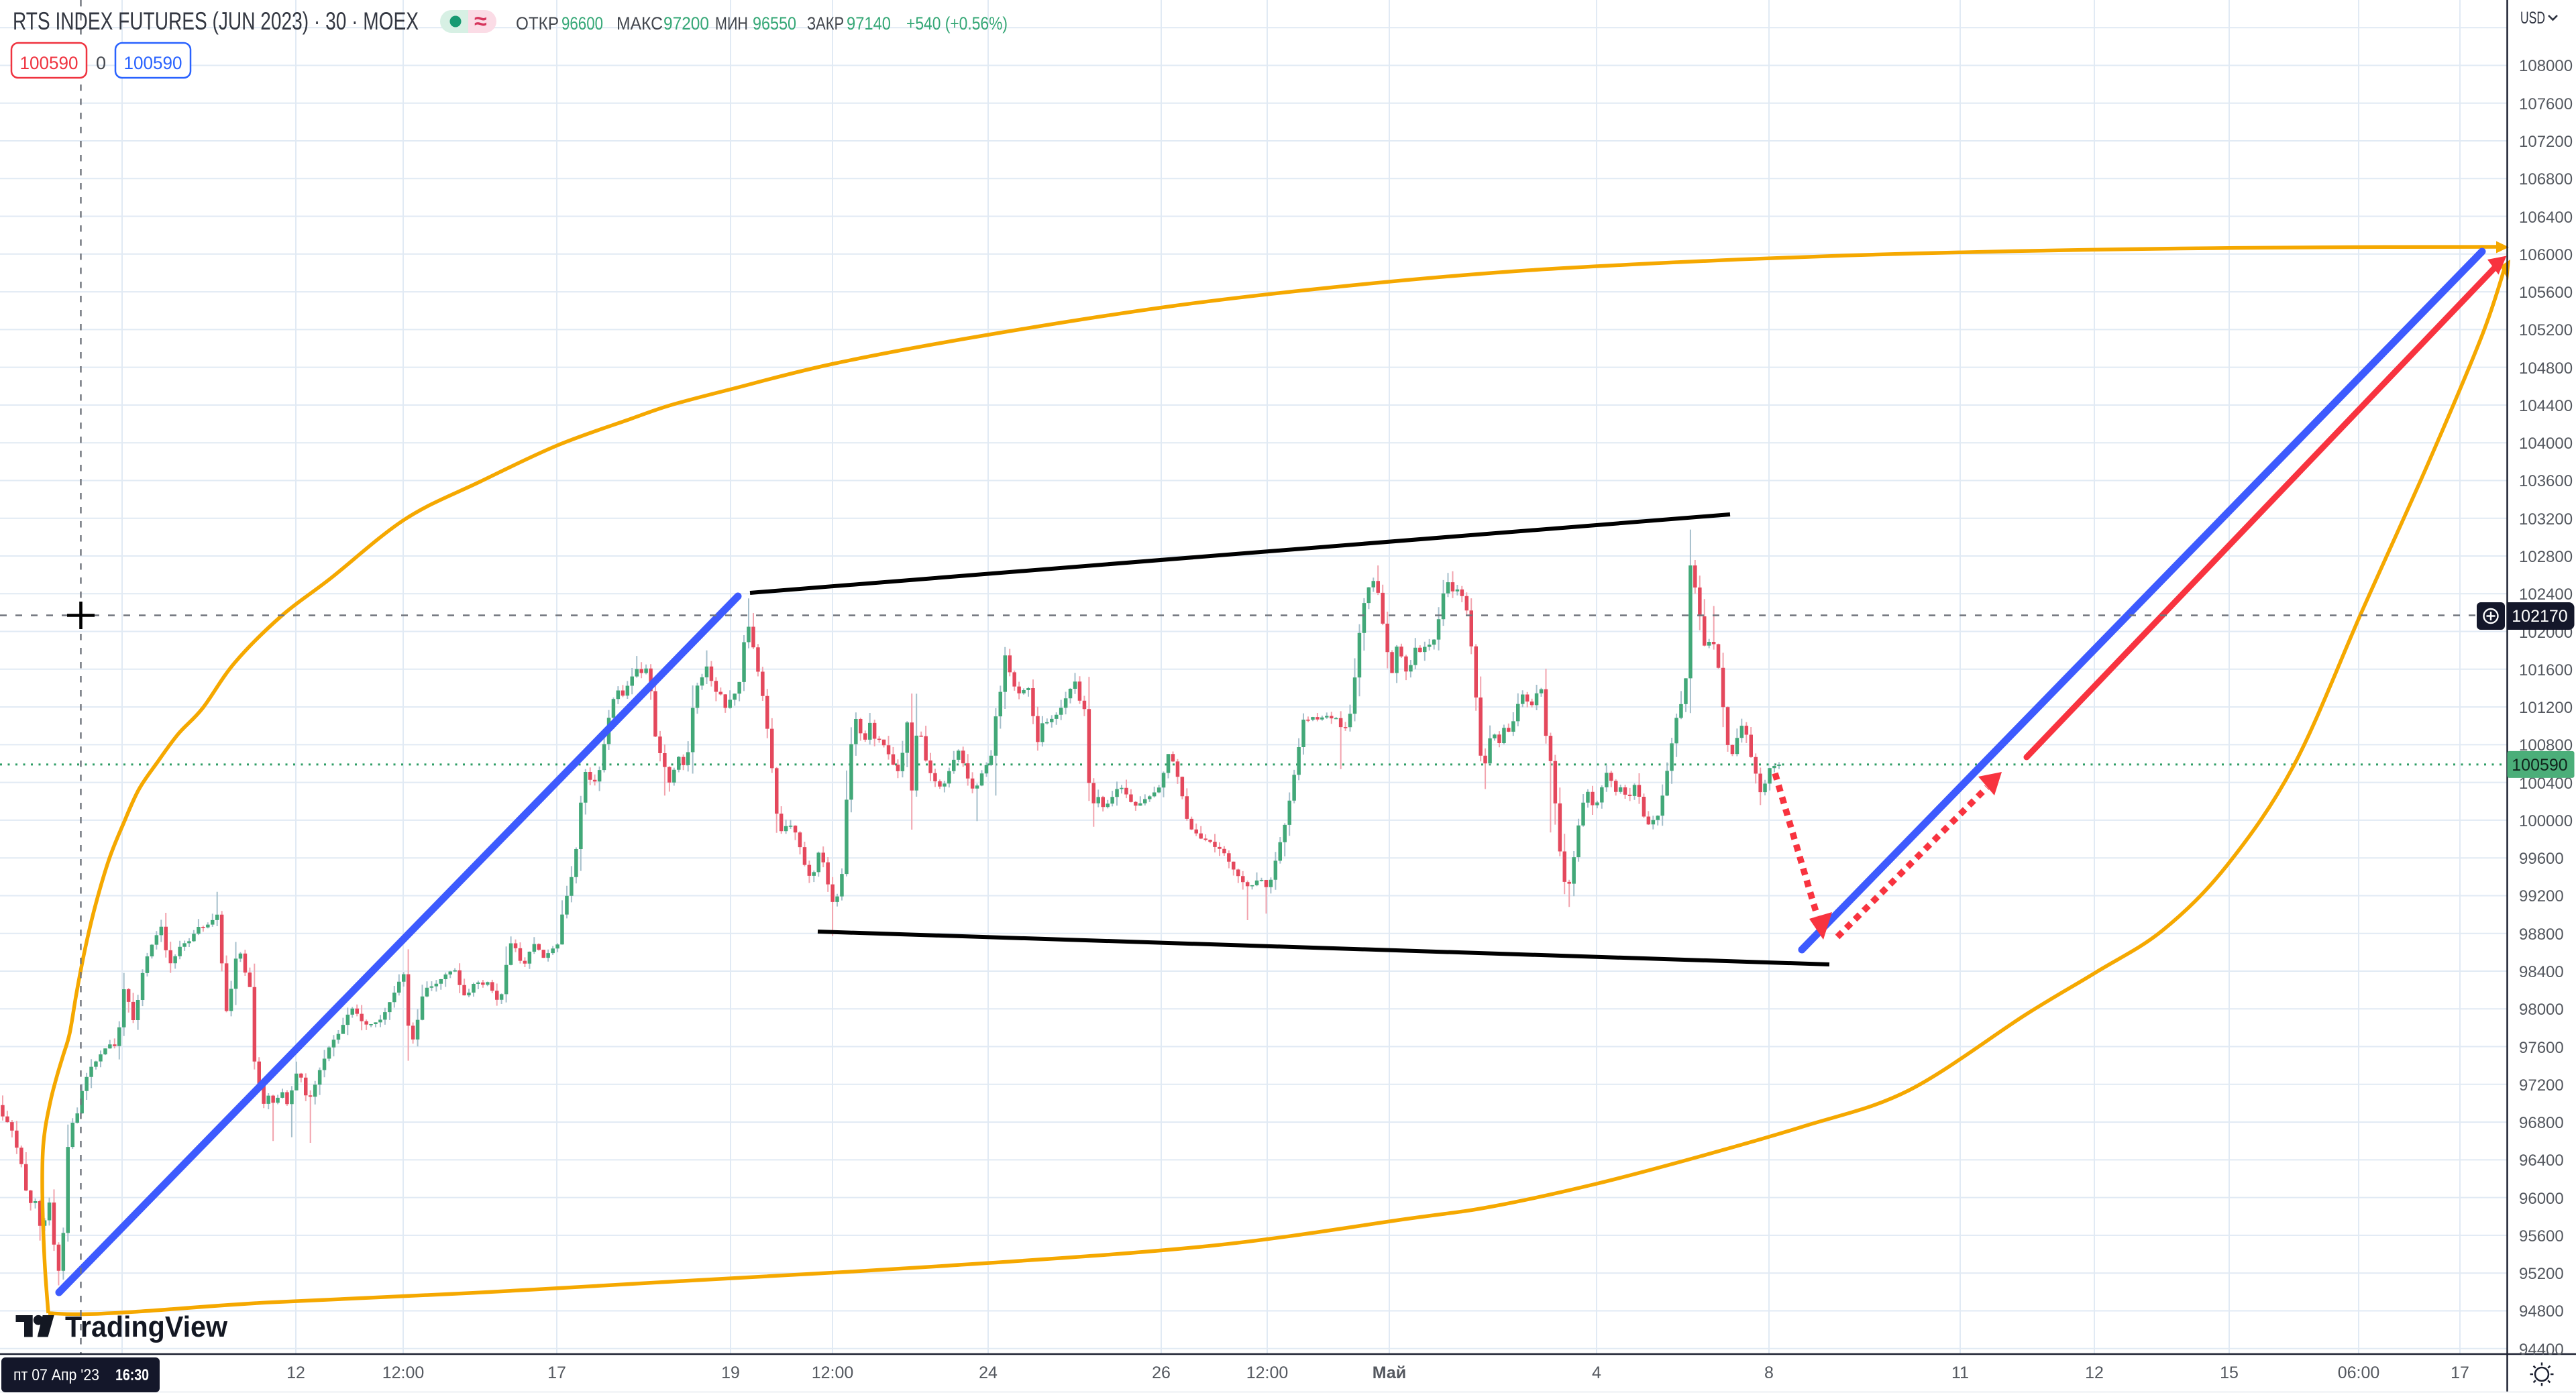  I want to click on svg-text: 103200, so click(2546, 519).